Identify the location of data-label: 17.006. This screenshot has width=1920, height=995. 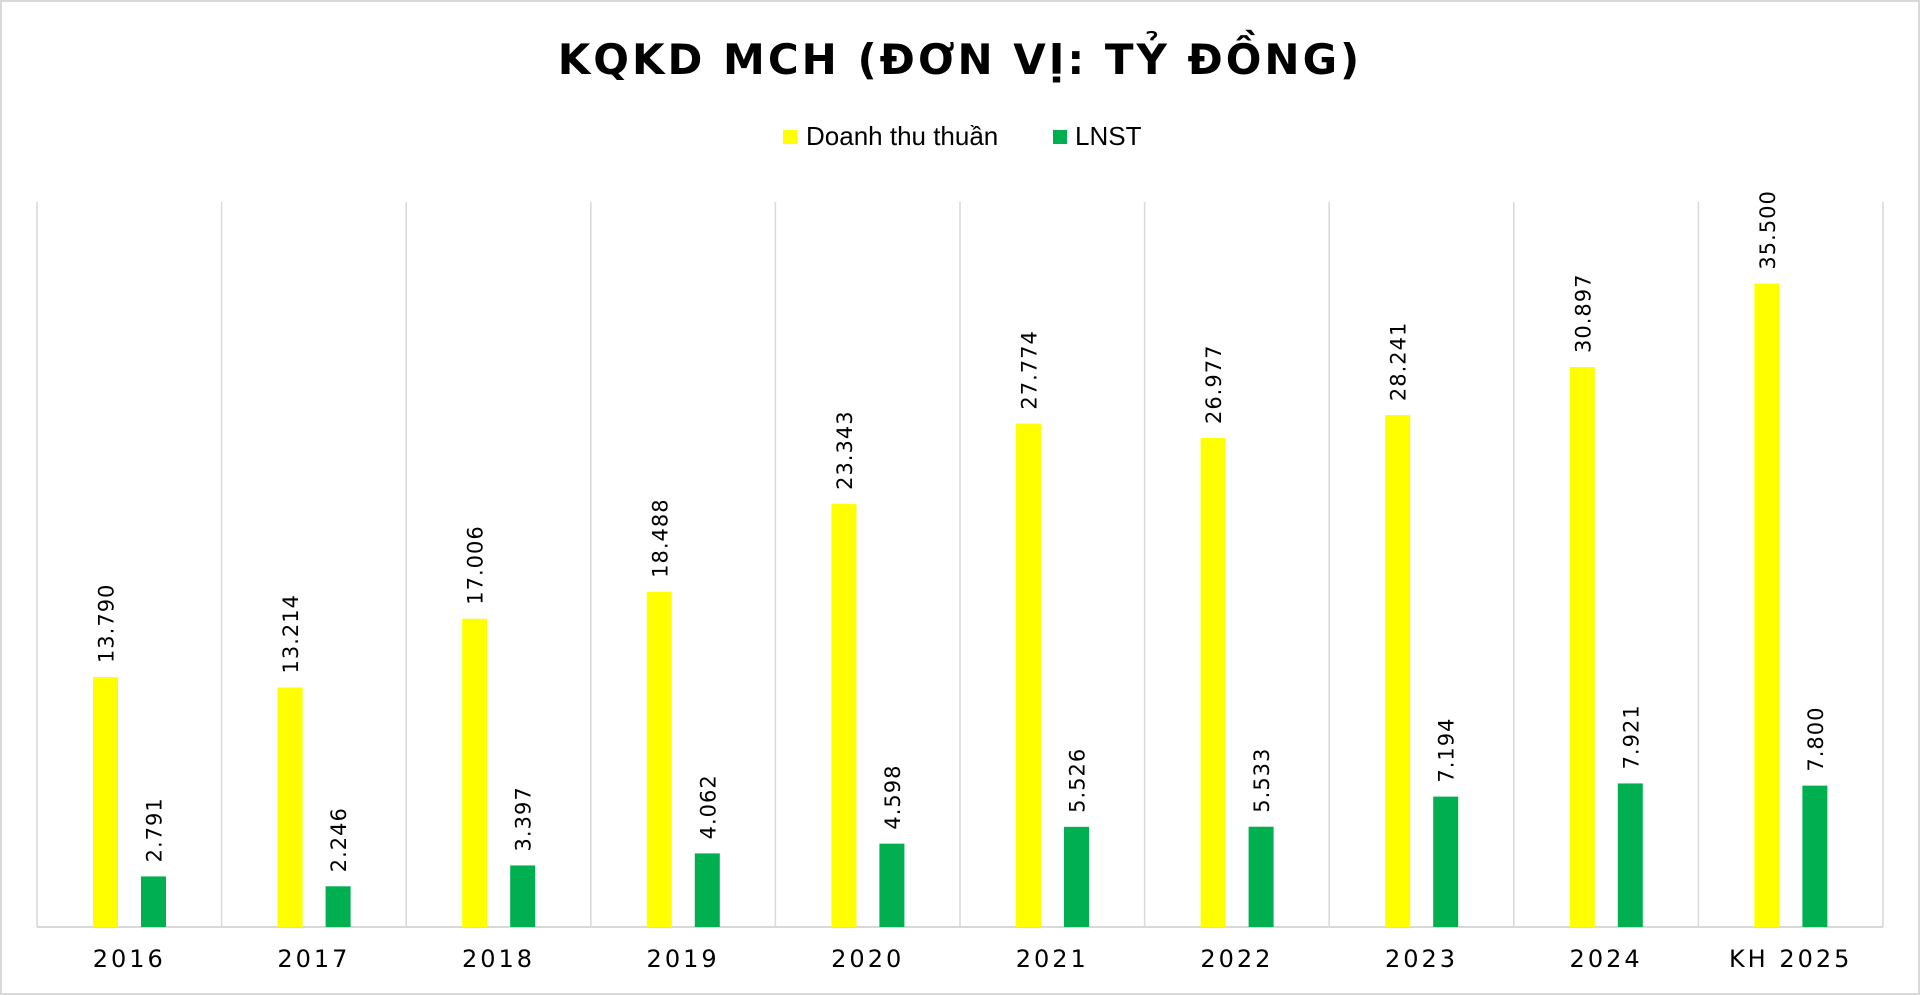
(476, 564).